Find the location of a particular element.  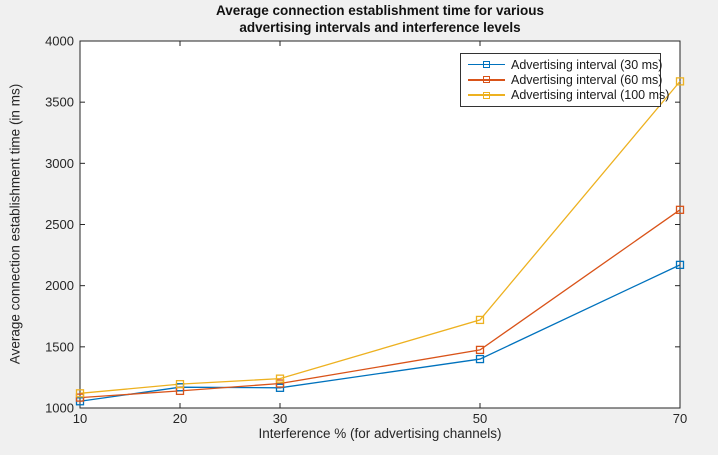

legend-item-100ms: Advertising interval (100 ms) is located at coordinates (565, 95).